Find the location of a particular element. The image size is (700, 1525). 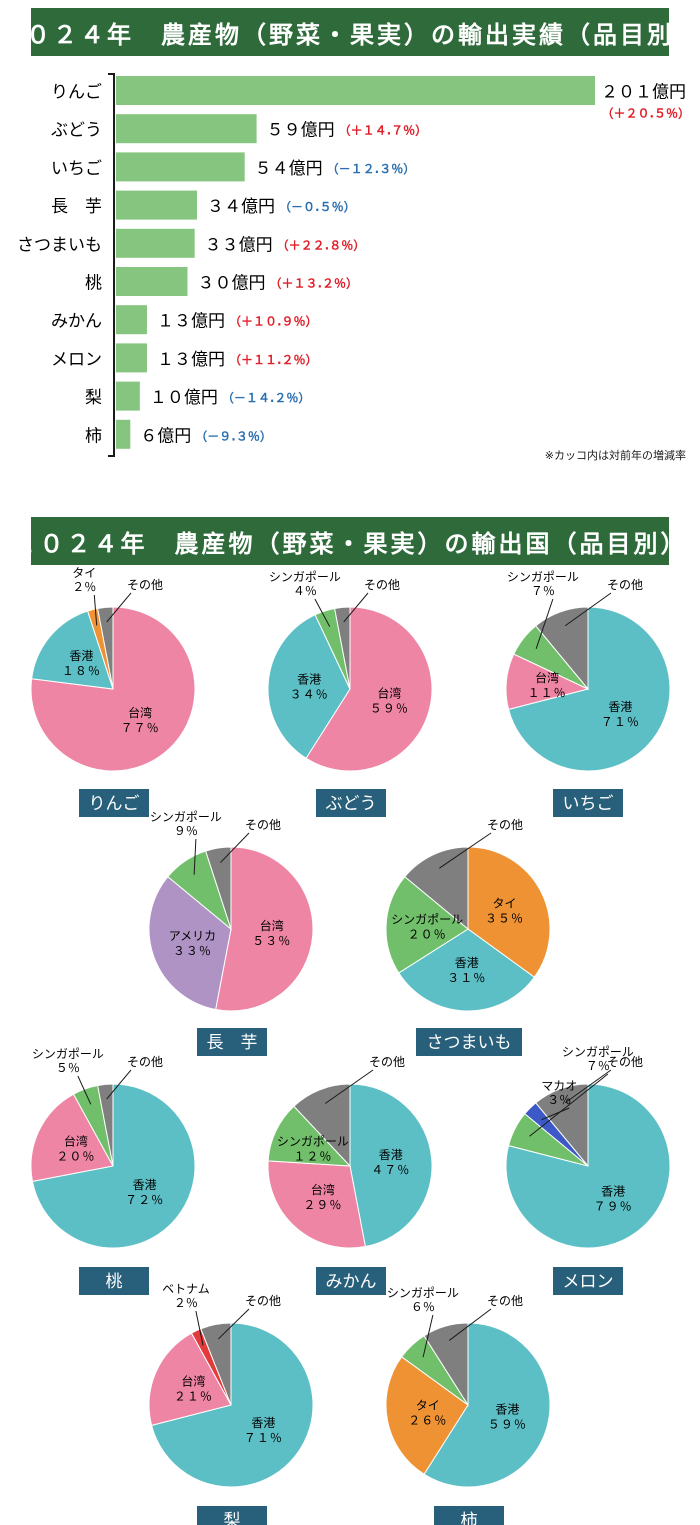

pie-slice-percent: ４７％ is located at coordinates (390, 1170).